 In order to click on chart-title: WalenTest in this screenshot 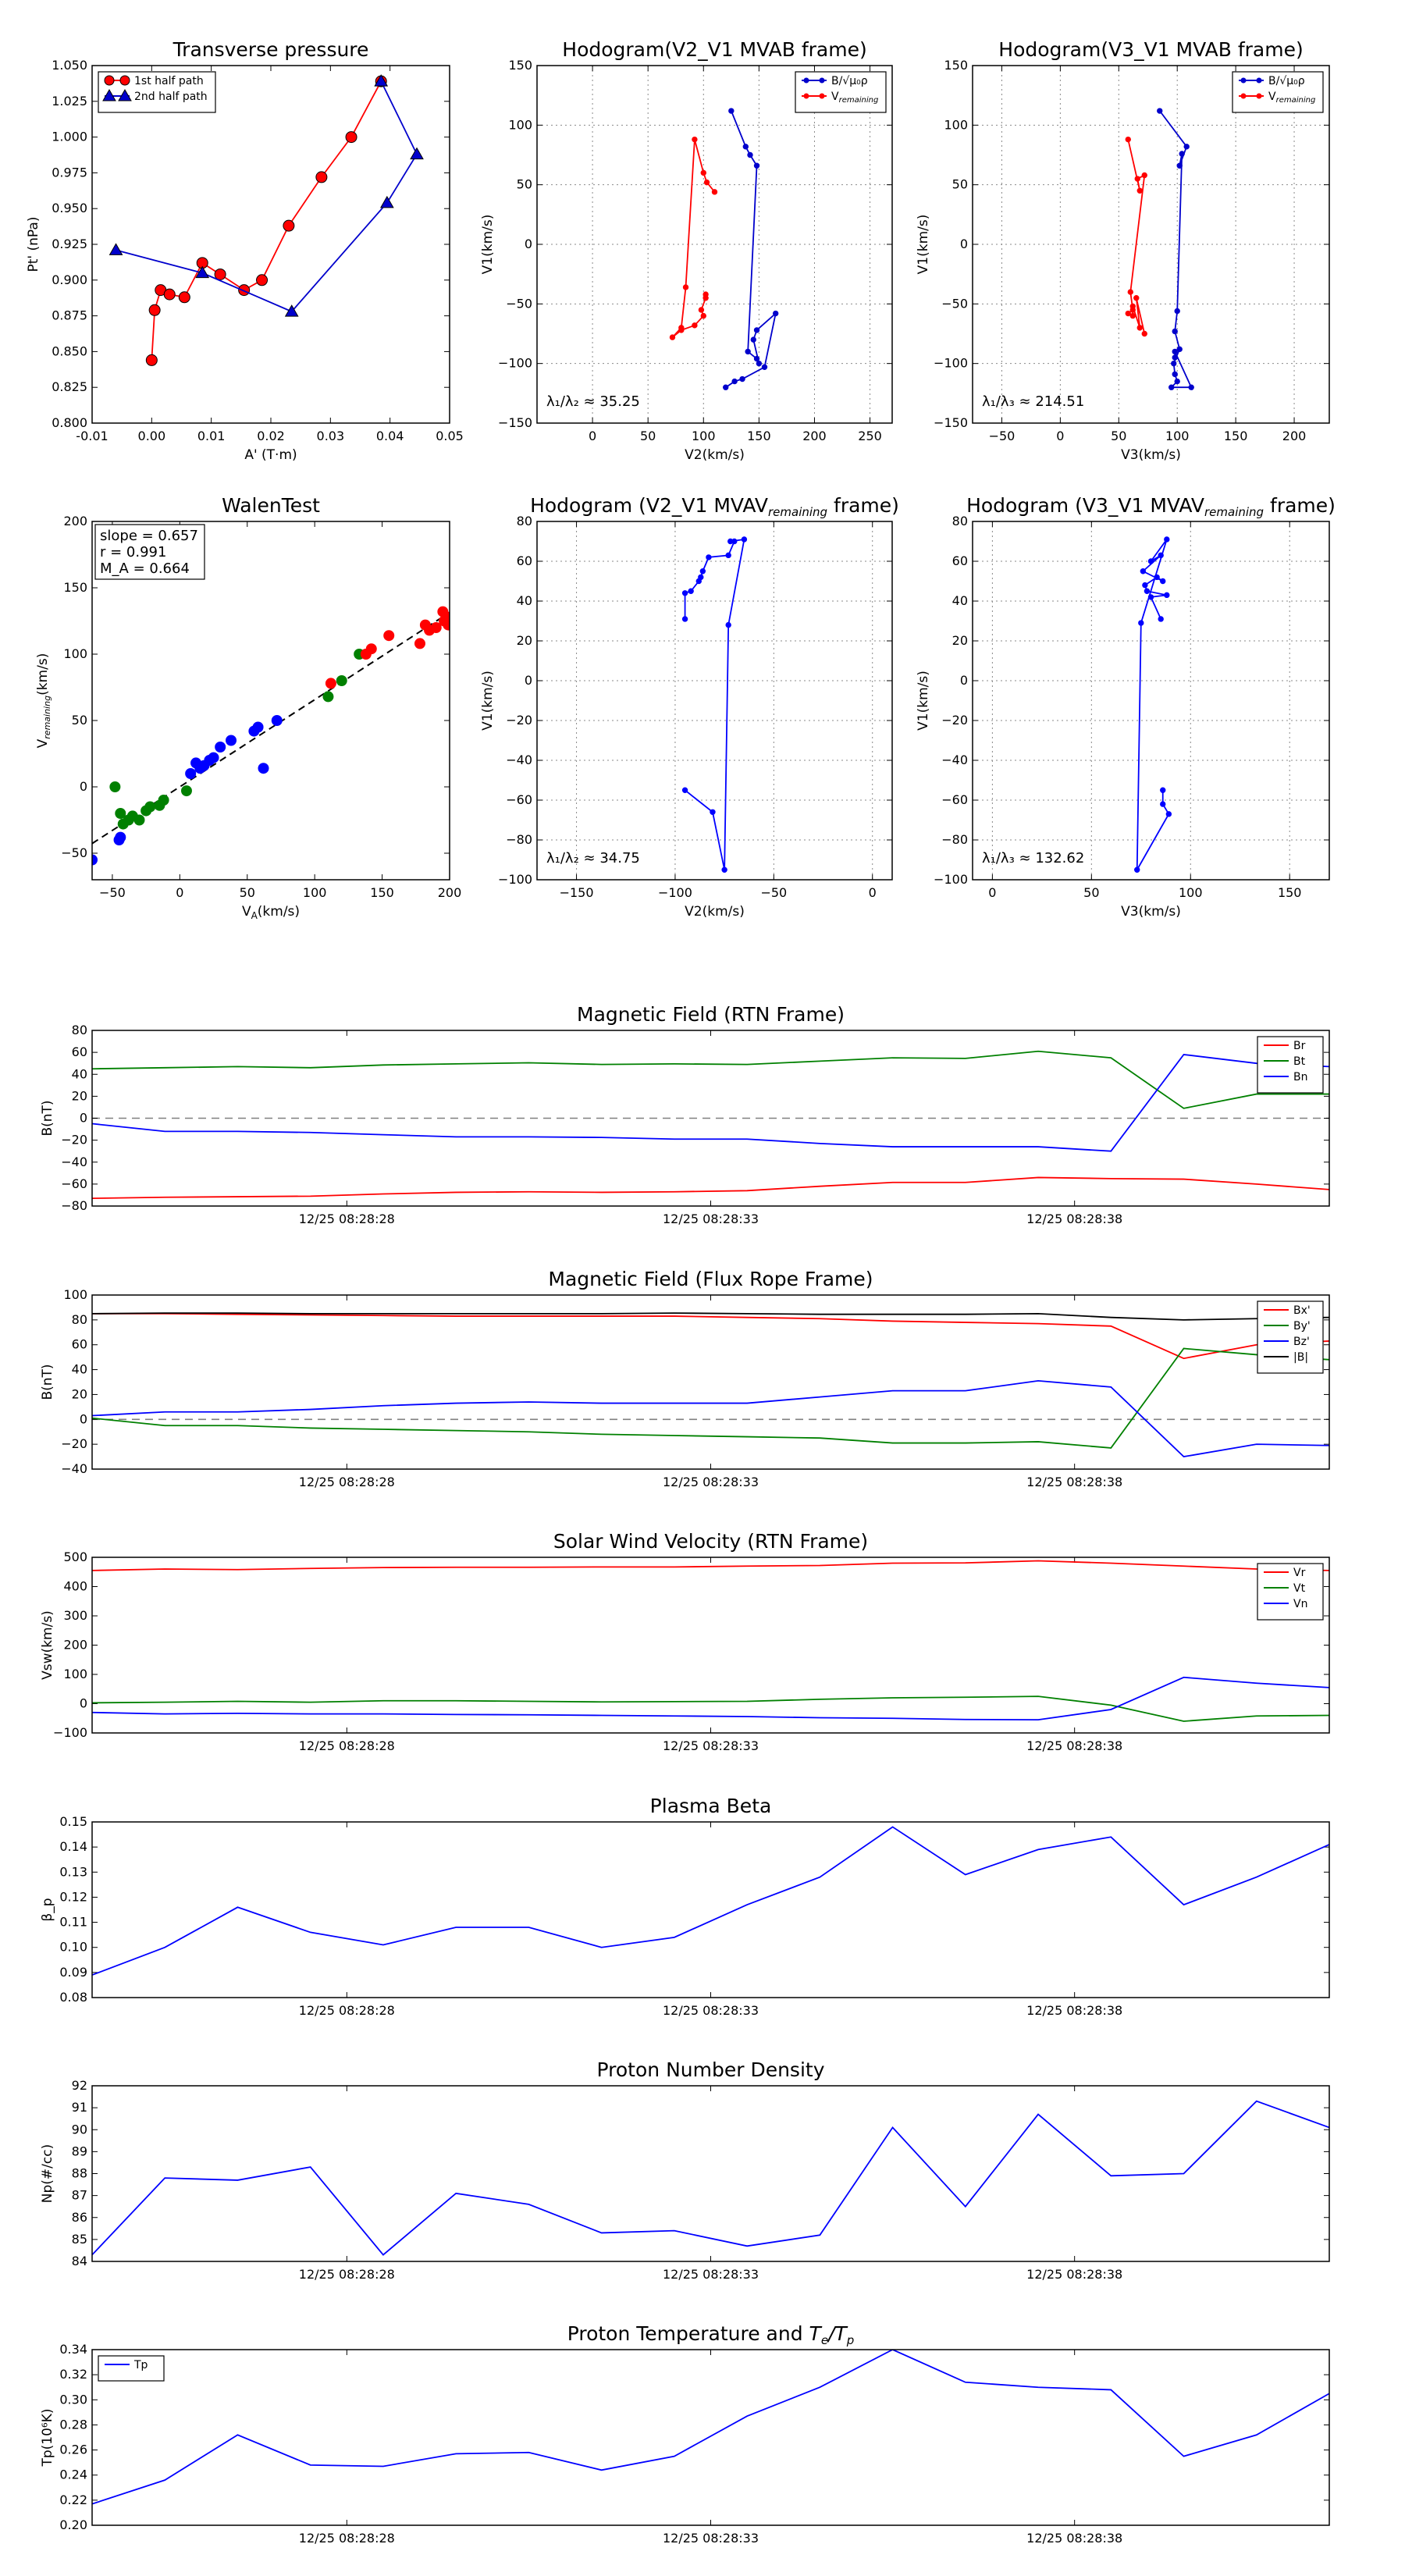, I will do `click(271, 505)`.